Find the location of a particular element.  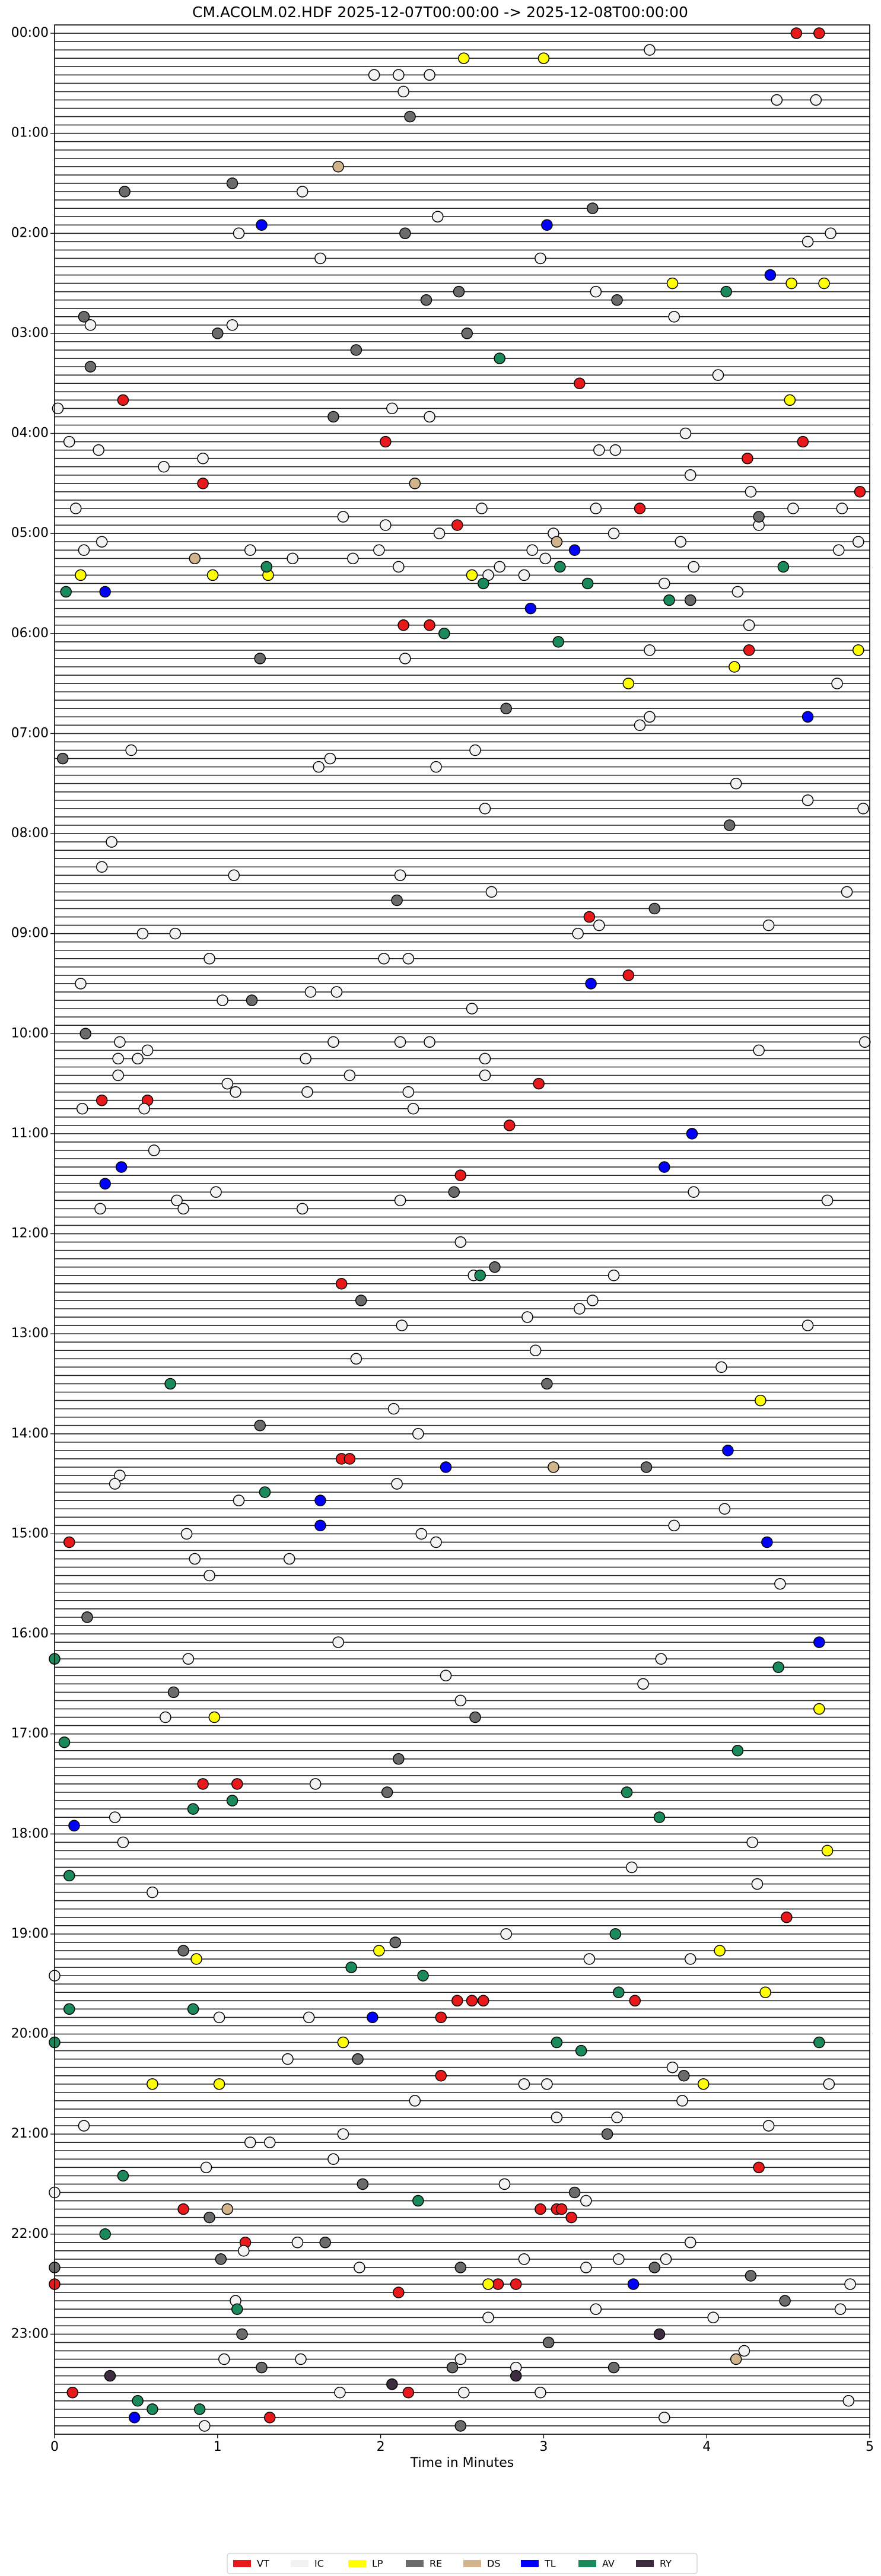

x-tick-label: 3 is located at coordinates (543, 2447).